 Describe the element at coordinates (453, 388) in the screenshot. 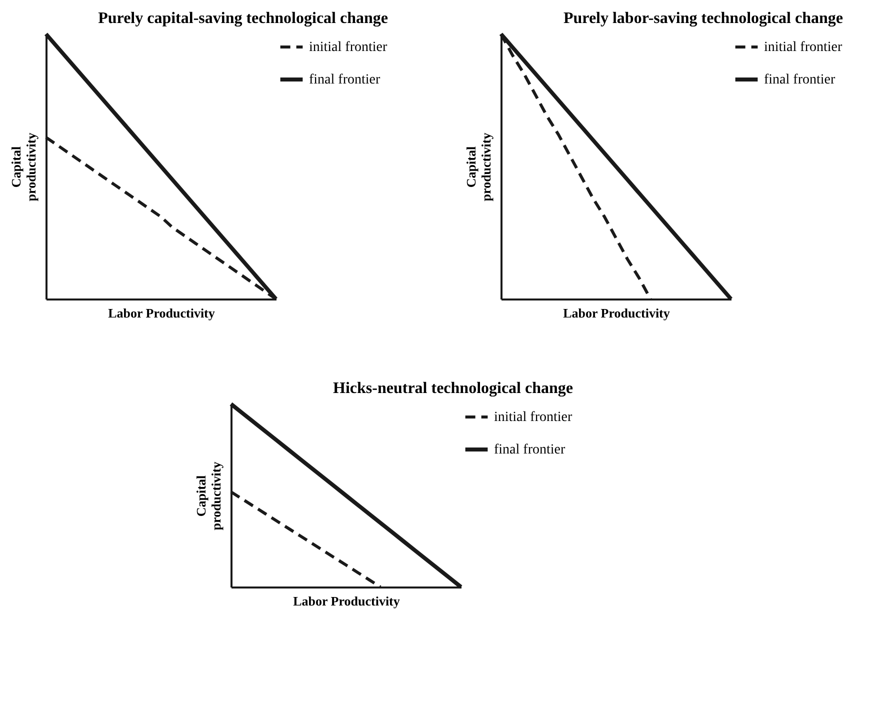

I see `chart-title: Hicks-neutral technological change` at that location.